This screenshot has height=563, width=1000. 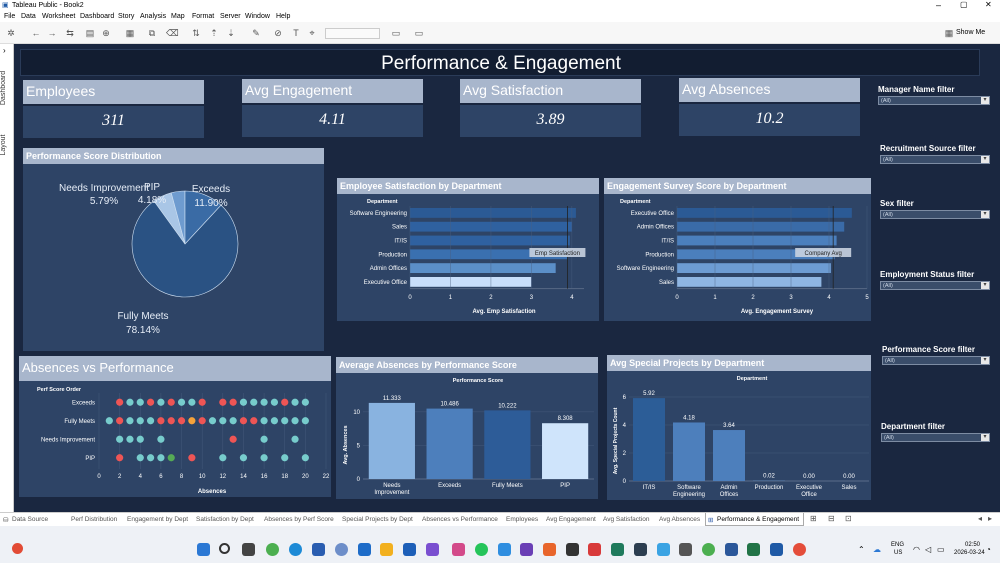 I want to click on new-story-icon: ⊡, so click(x=848, y=518).